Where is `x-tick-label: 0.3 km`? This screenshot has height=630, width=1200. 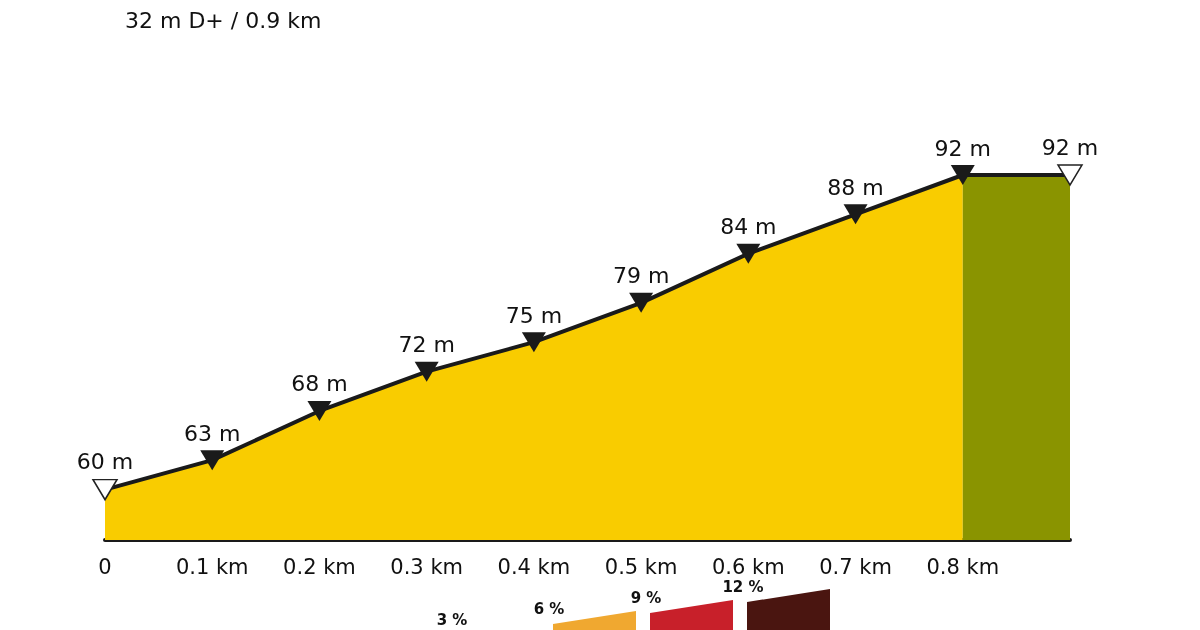
x-tick-label: 0.3 km is located at coordinates (427, 566).